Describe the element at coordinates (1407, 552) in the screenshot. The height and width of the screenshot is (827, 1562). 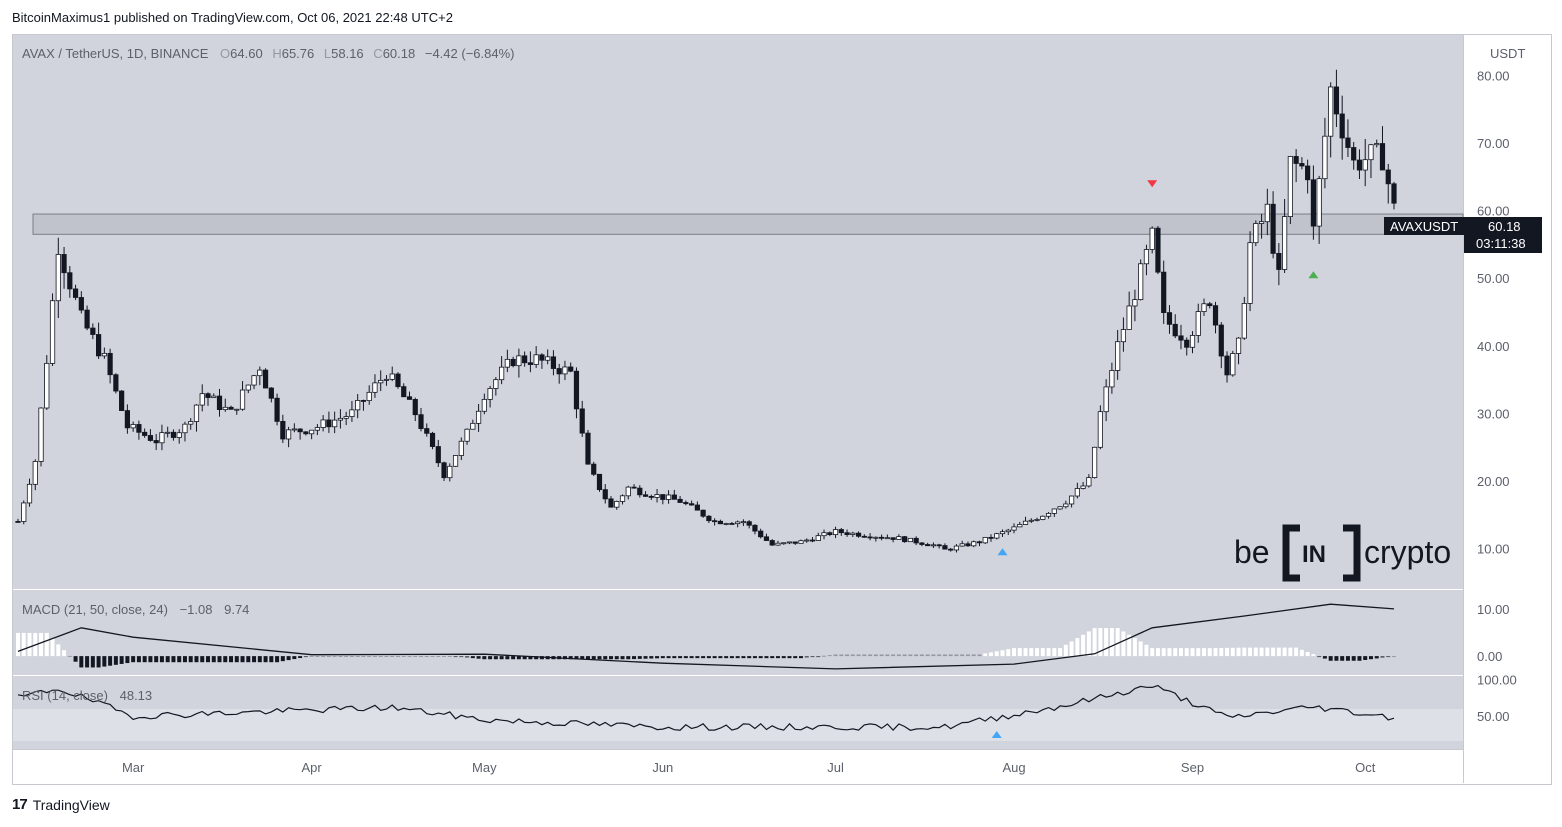
I see `watermark-crypto: crypto` at that location.